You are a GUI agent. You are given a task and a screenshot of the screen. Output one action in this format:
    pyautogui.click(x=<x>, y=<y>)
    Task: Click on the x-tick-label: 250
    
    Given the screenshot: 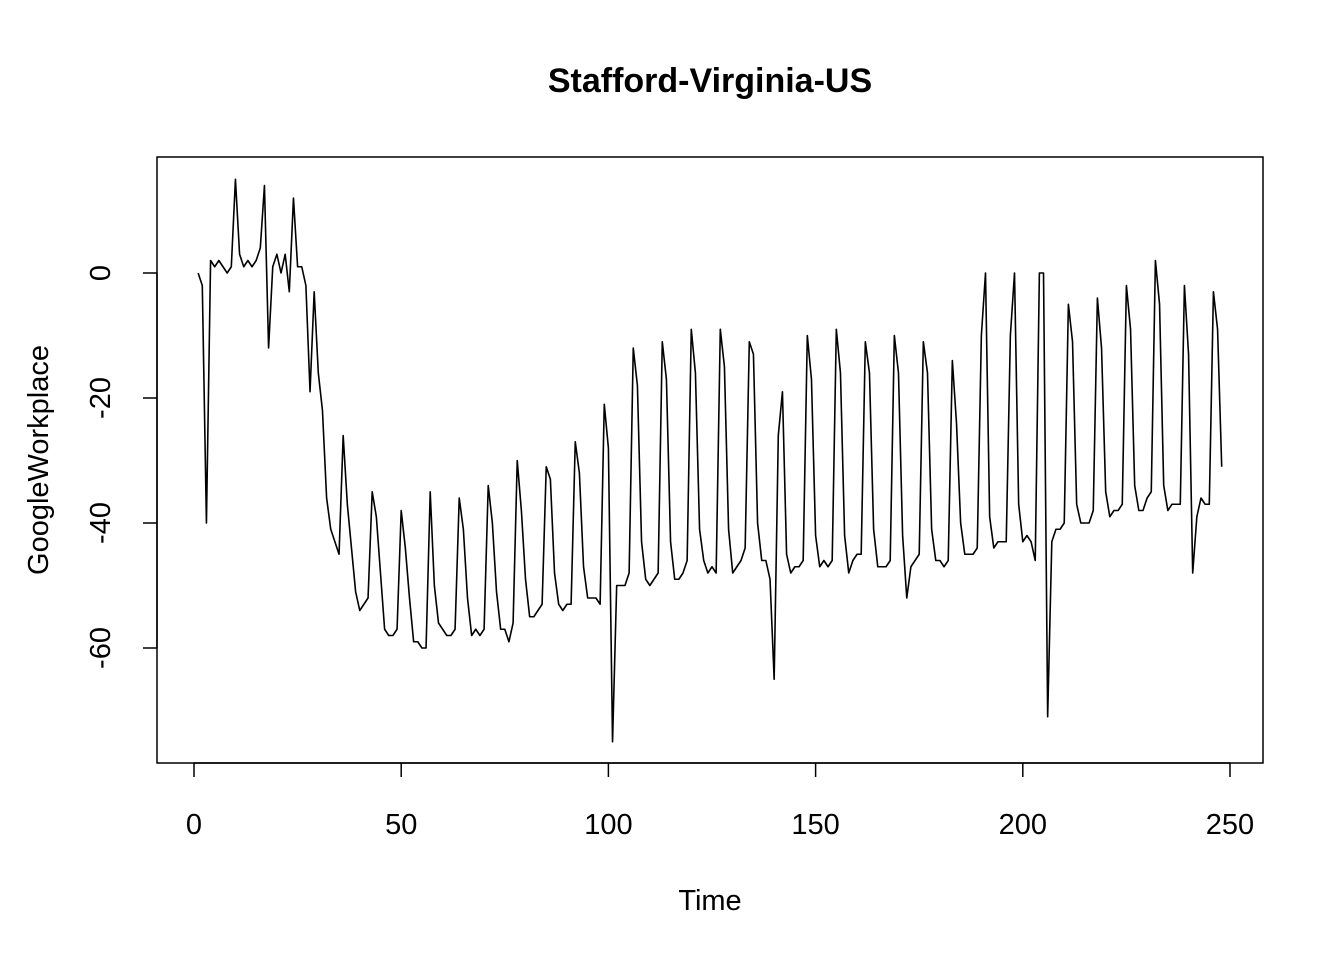 What is the action you would take?
    pyautogui.click(x=1230, y=825)
    